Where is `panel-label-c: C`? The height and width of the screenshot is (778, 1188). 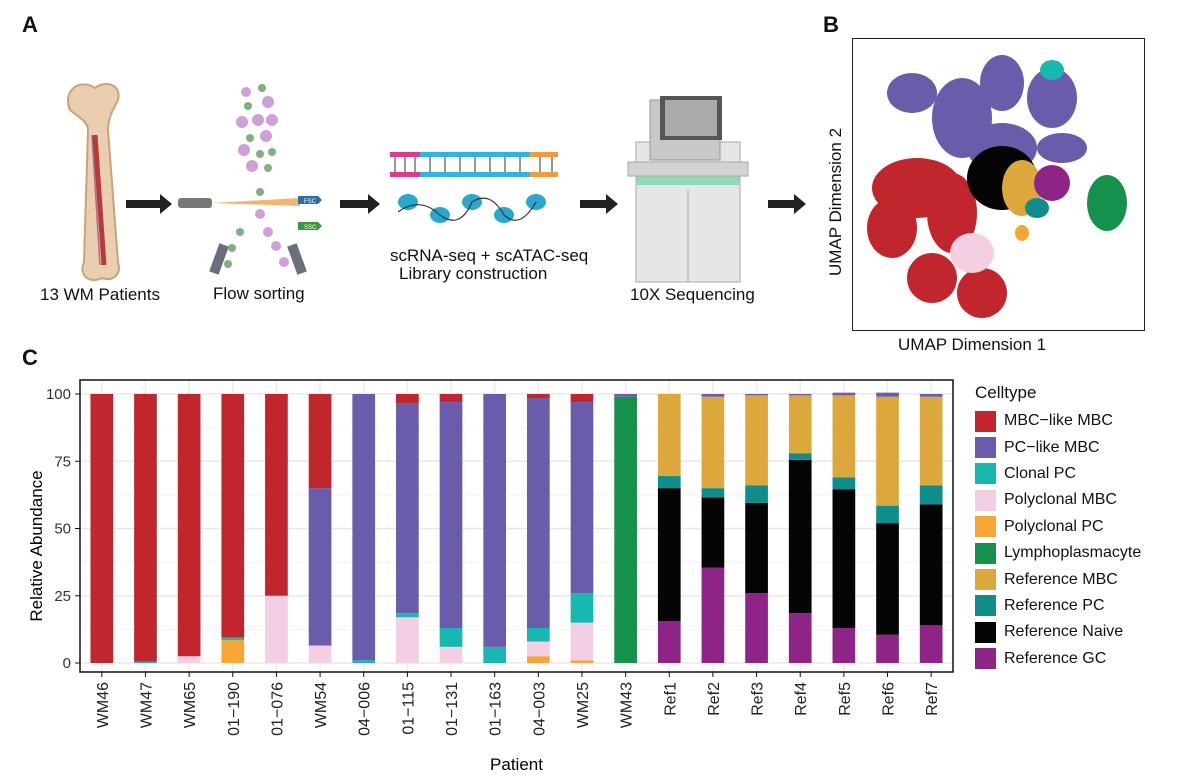 panel-label-c: C is located at coordinates (30, 357).